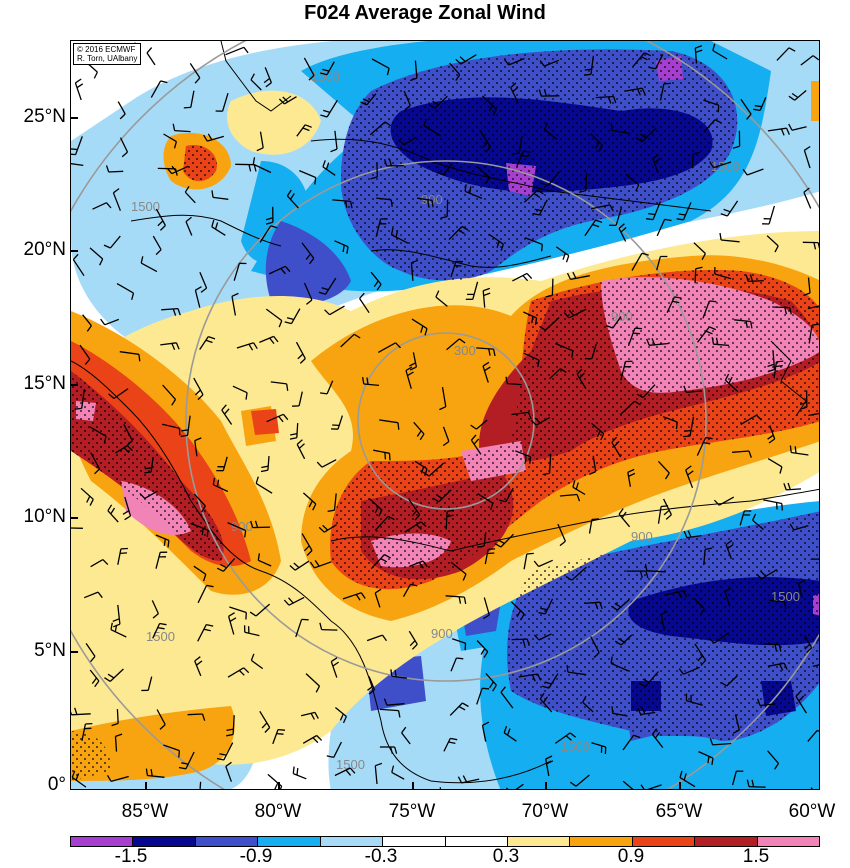 The image size is (850, 868). What do you see at coordinates (34, 250) in the screenshot?
I see `y-label-20n: 20°N` at bounding box center [34, 250].